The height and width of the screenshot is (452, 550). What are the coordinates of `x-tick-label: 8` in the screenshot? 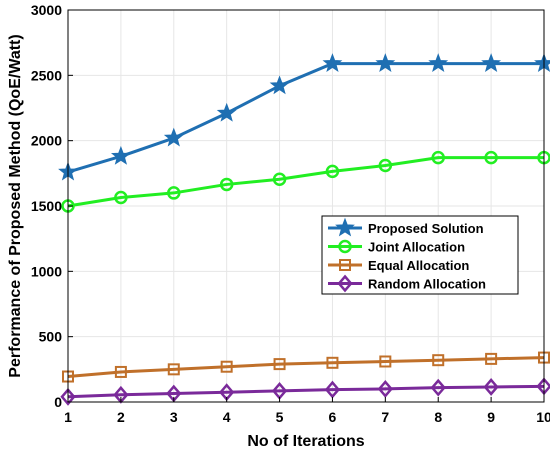 It's located at (438, 417).